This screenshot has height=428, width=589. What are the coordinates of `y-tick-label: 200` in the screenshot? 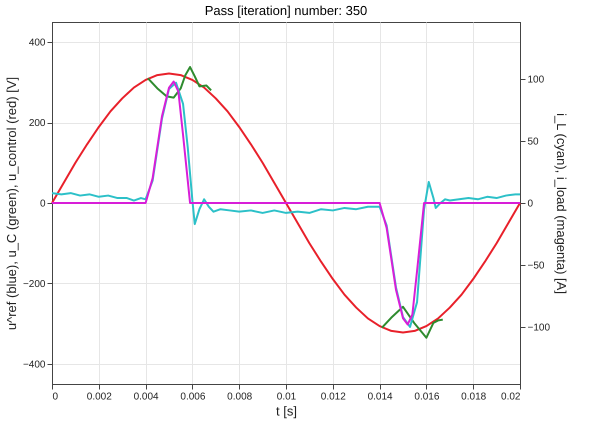 It's located at (37, 124).